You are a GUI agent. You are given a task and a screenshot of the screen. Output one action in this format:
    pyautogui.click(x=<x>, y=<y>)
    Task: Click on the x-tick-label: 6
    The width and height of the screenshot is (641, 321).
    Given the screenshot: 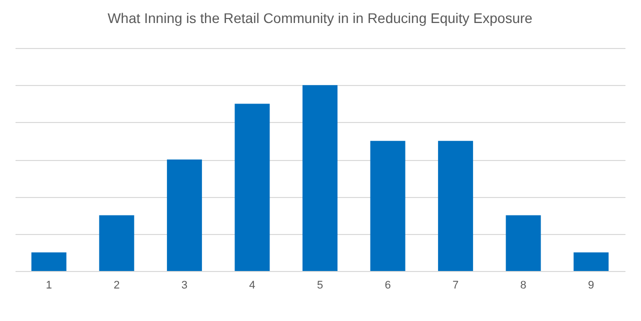 What is the action you would take?
    pyautogui.click(x=387, y=286)
    